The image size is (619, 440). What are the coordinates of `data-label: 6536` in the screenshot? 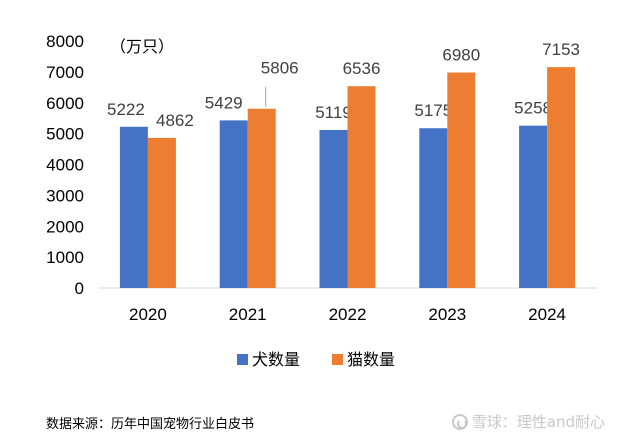 It's located at (362, 68).